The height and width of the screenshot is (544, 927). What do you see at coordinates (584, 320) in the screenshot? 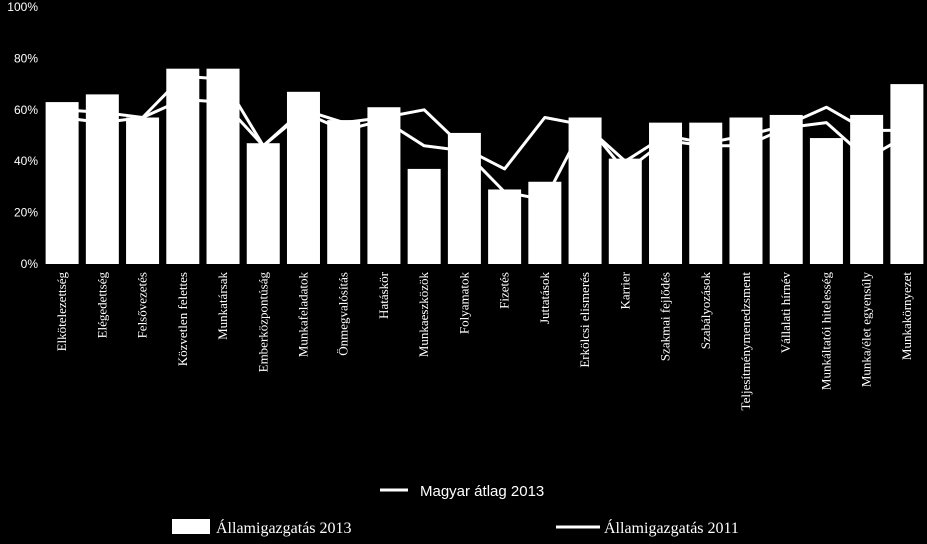
I see `x-tick-label: Erkölcsi elismerés` at bounding box center [584, 320].